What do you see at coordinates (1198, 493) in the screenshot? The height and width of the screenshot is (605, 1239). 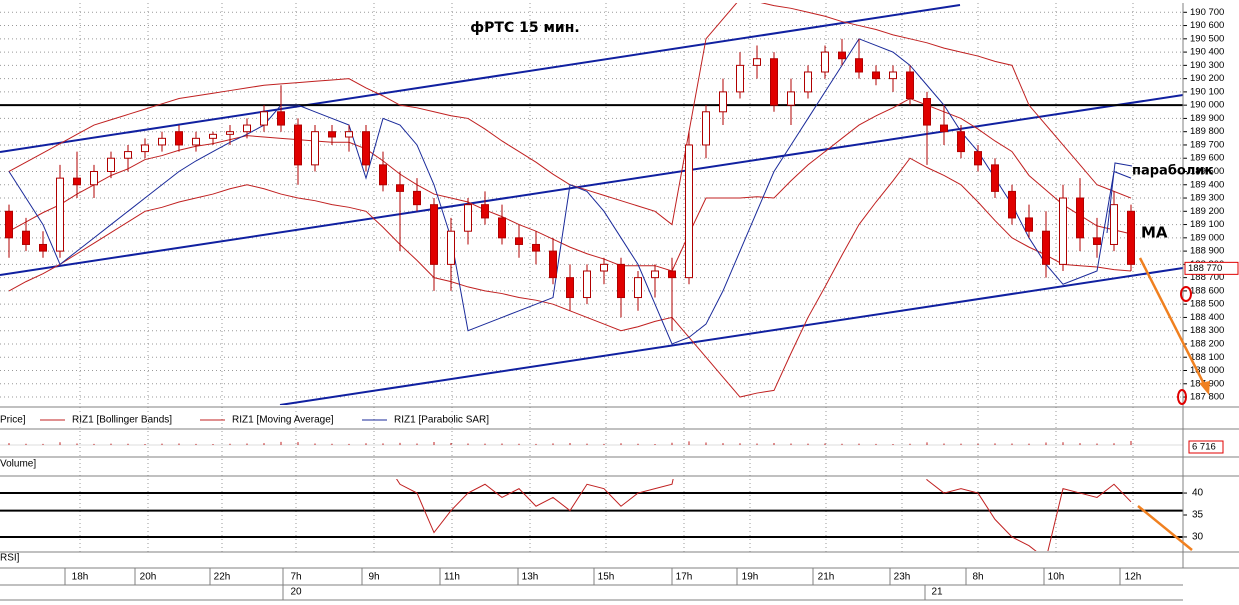 I see `rsi-tick-label: 40` at bounding box center [1198, 493].